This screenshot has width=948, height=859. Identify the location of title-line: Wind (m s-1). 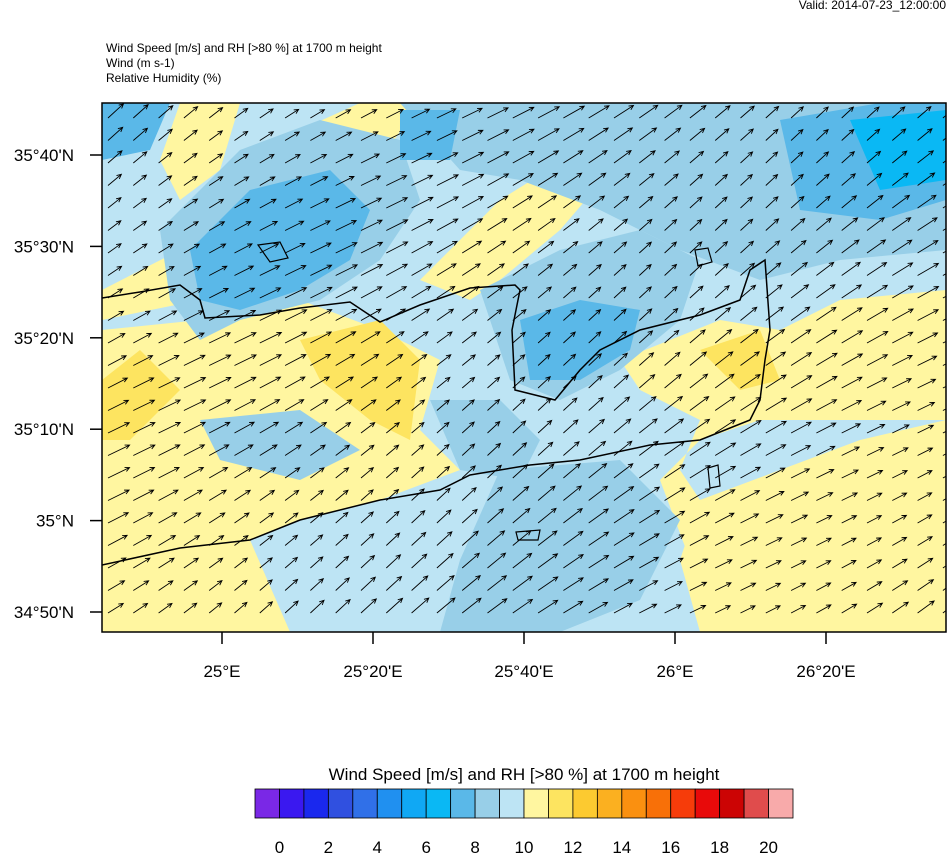
(140, 63).